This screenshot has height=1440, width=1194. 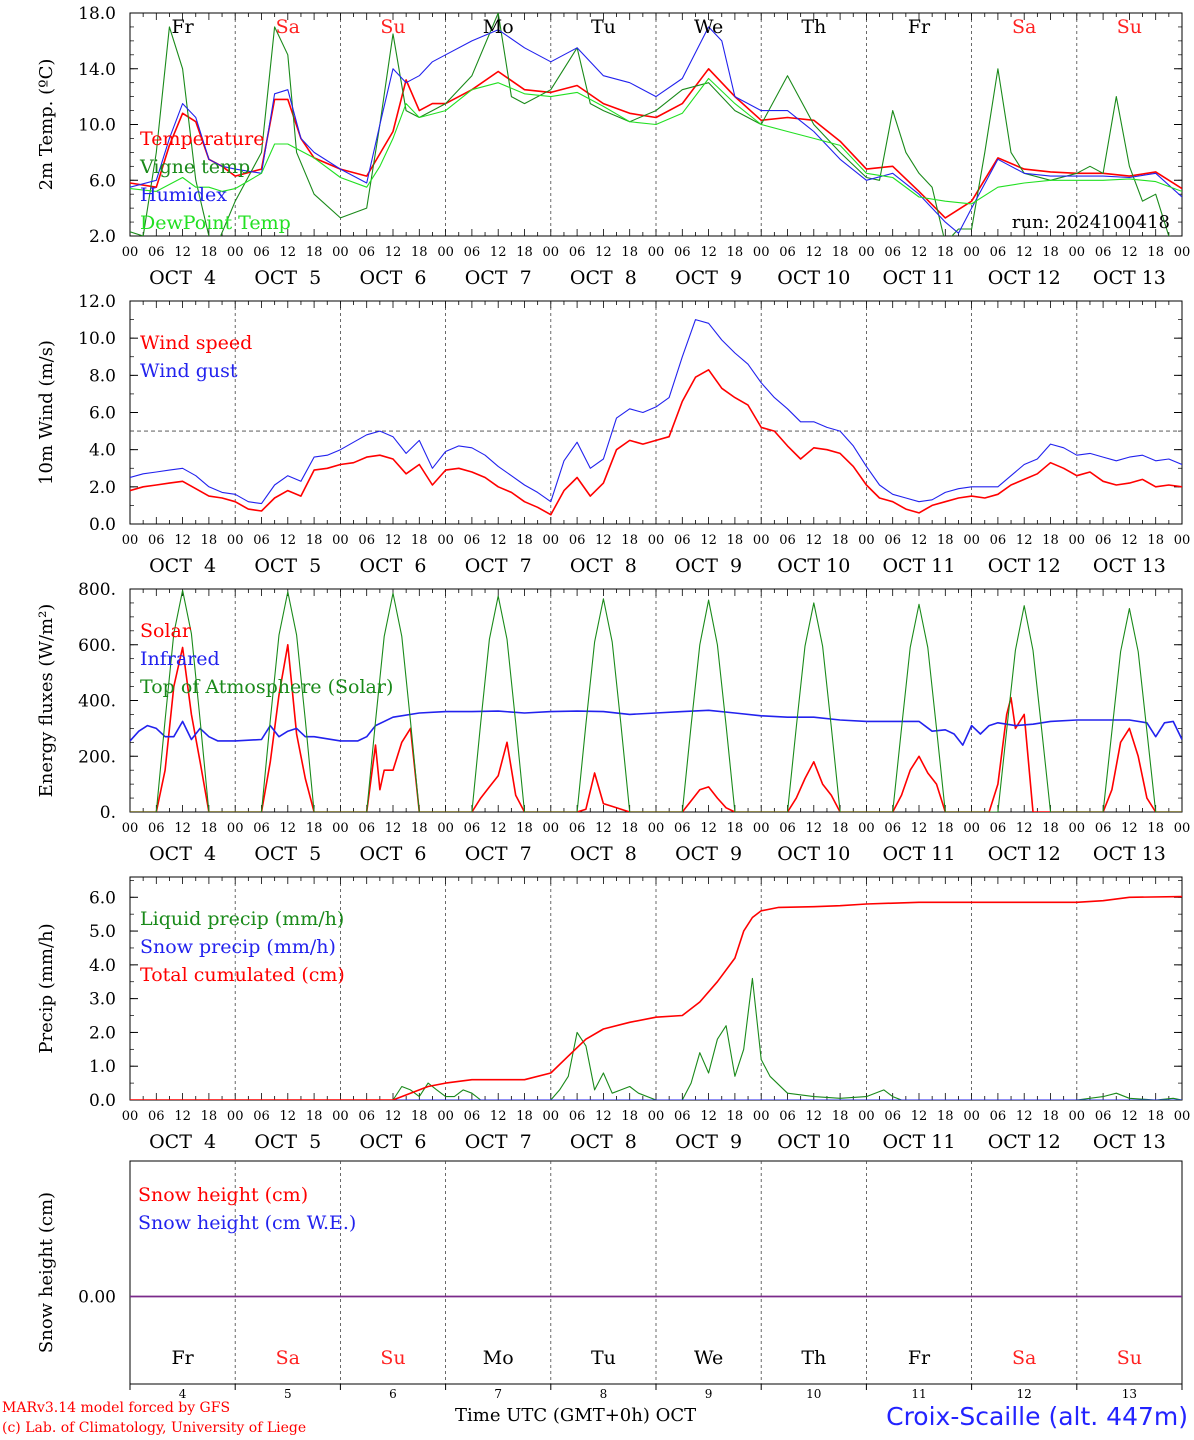 I want to click on y-axis-title: Precip (mm/h), so click(x=46, y=988).